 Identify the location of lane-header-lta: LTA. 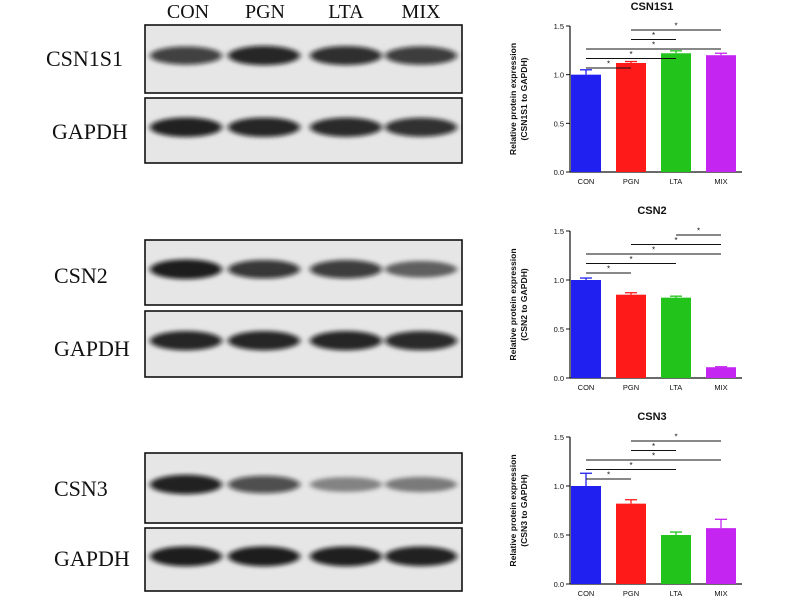
(346, 12).